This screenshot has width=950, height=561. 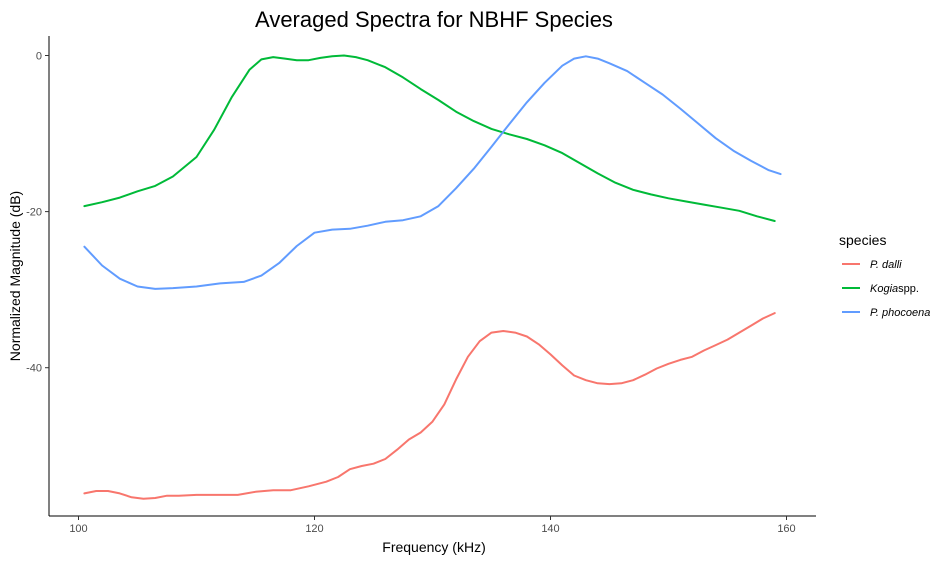 I want to click on legend-label-upright: spp., so click(x=908, y=289).